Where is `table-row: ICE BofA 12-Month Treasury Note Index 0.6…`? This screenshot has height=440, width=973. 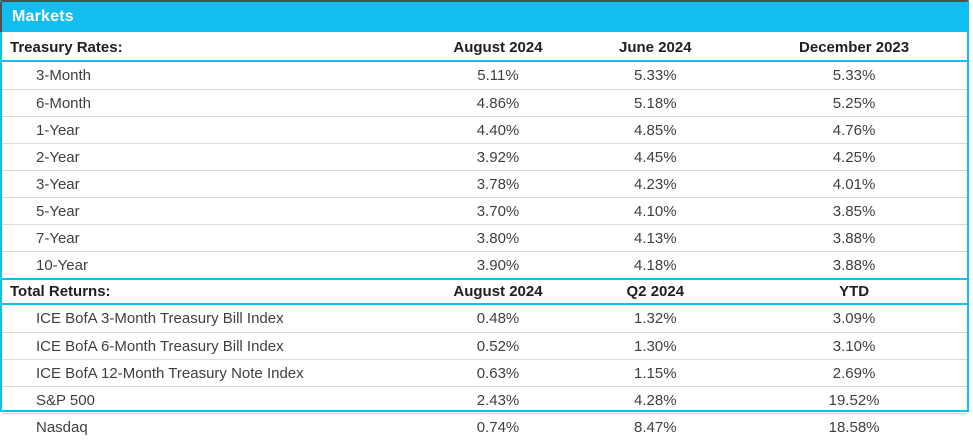
table-row: ICE BofA 12-Month Treasury Note Index 0.6… is located at coordinates (484, 372).